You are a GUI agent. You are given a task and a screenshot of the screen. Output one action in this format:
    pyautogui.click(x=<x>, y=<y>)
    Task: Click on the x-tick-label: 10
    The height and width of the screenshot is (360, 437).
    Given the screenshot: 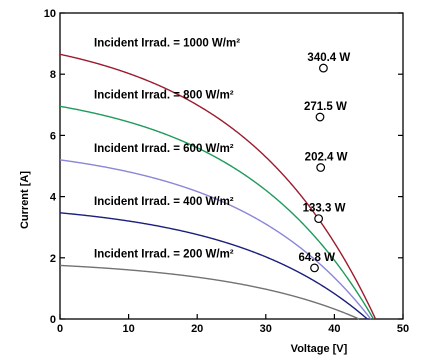 What is the action you would take?
    pyautogui.click(x=128, y=329)
    